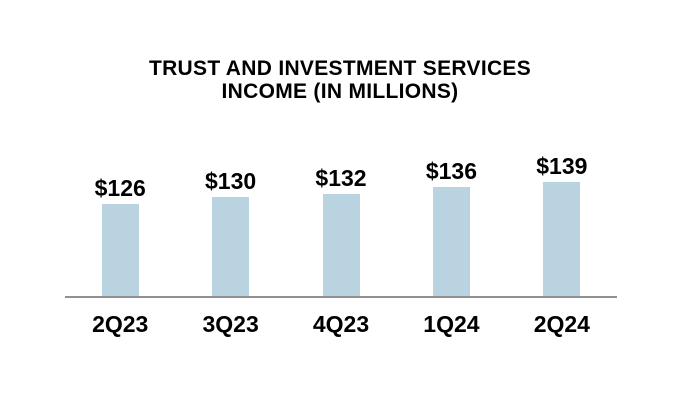 The height and width of the screenshot is (400, 680). I want to click on x-axis-labels: 2Q23 3Q23 4Q23 1Q24 2Q24, so click(341, 324).